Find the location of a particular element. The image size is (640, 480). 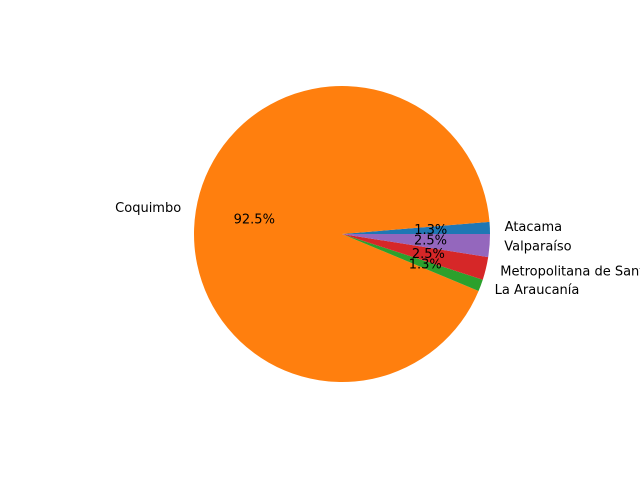

slice-label: Valparaíso is located at coordinates (537, 246).